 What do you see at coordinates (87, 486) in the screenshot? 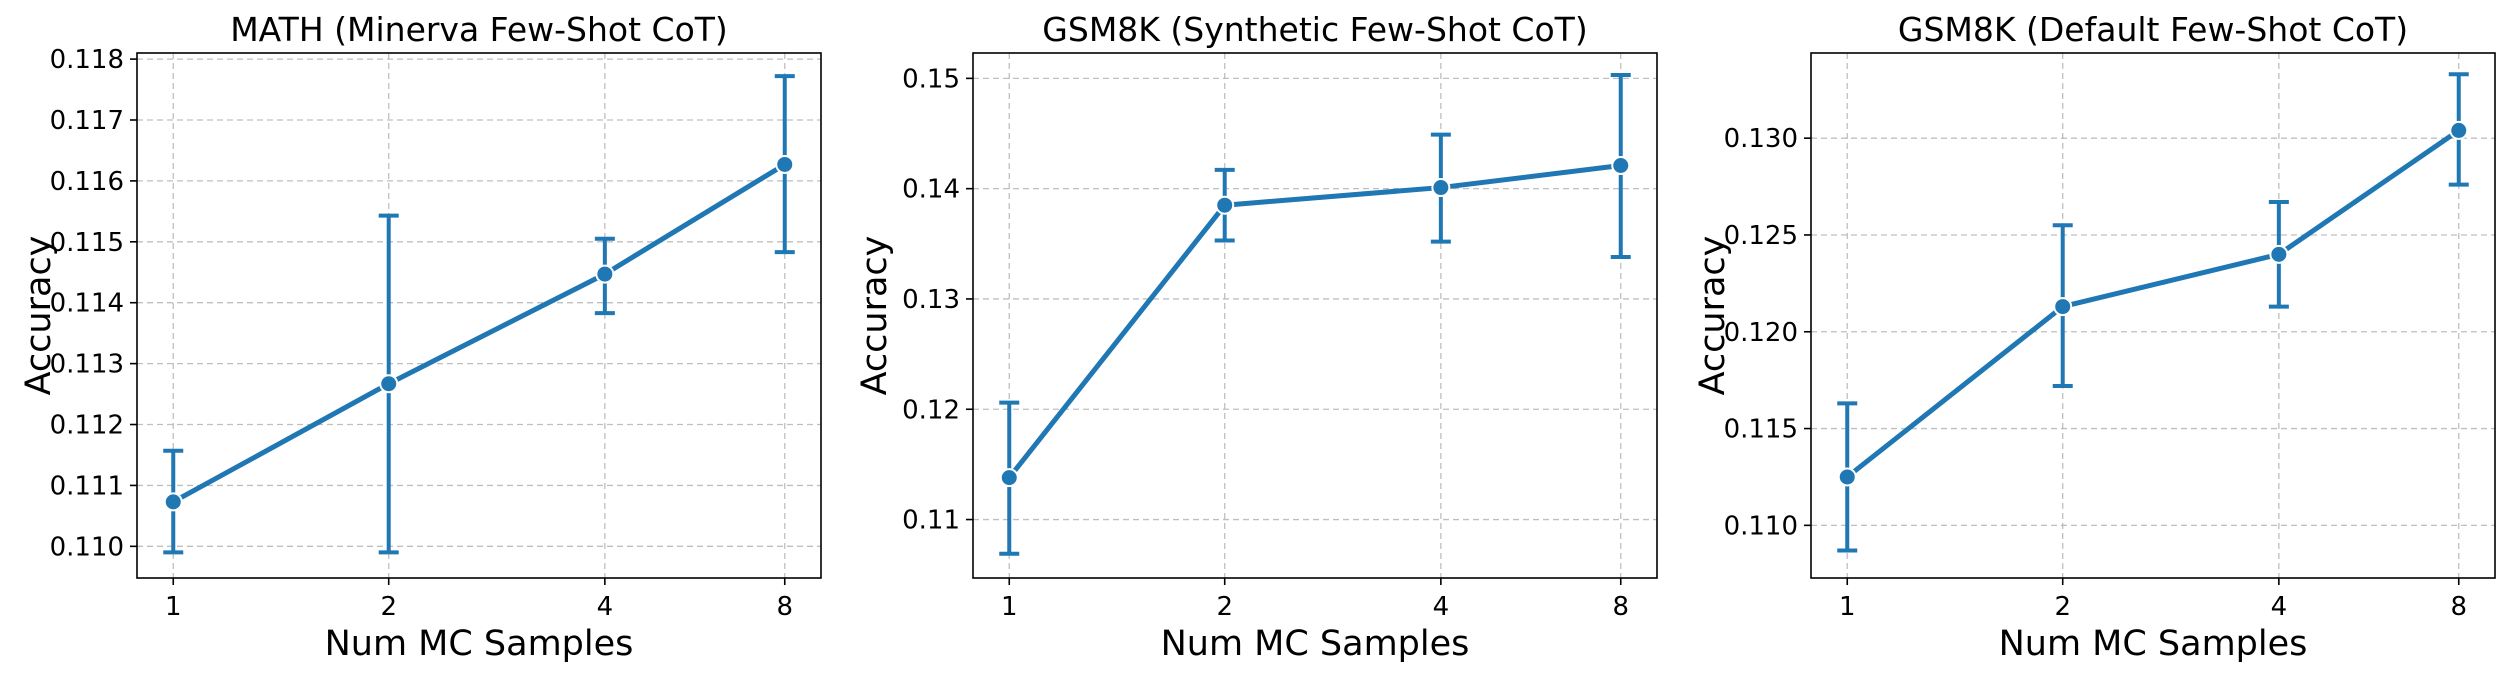
I see `y-tick-label: 0.111` at bounding box center [87, 486].